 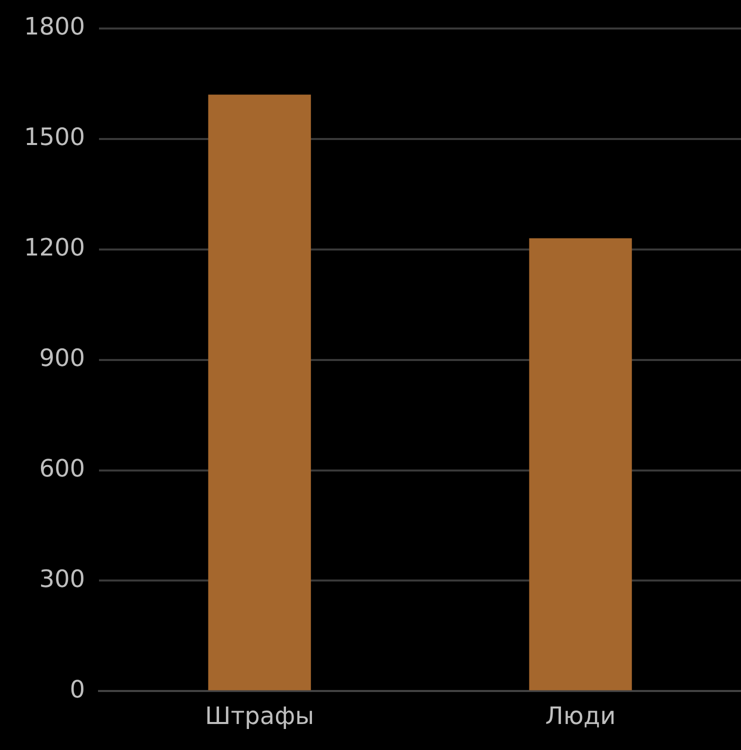 I want to click on y-tick-label: 1800, so click(x=55, y=26).